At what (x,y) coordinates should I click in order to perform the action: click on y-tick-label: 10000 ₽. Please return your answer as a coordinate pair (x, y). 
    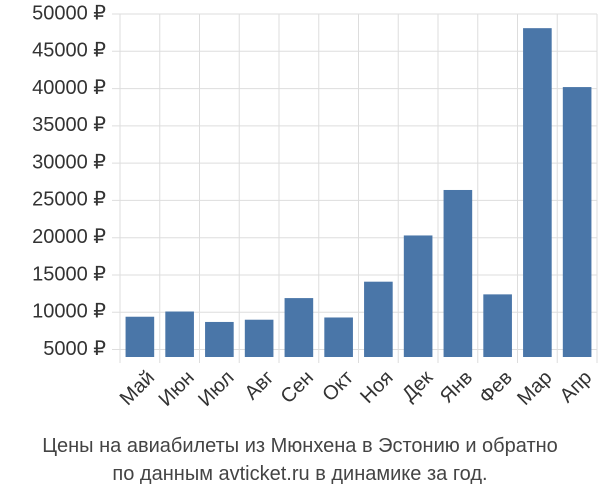
    Looking at the image, I should click on (69, 312).